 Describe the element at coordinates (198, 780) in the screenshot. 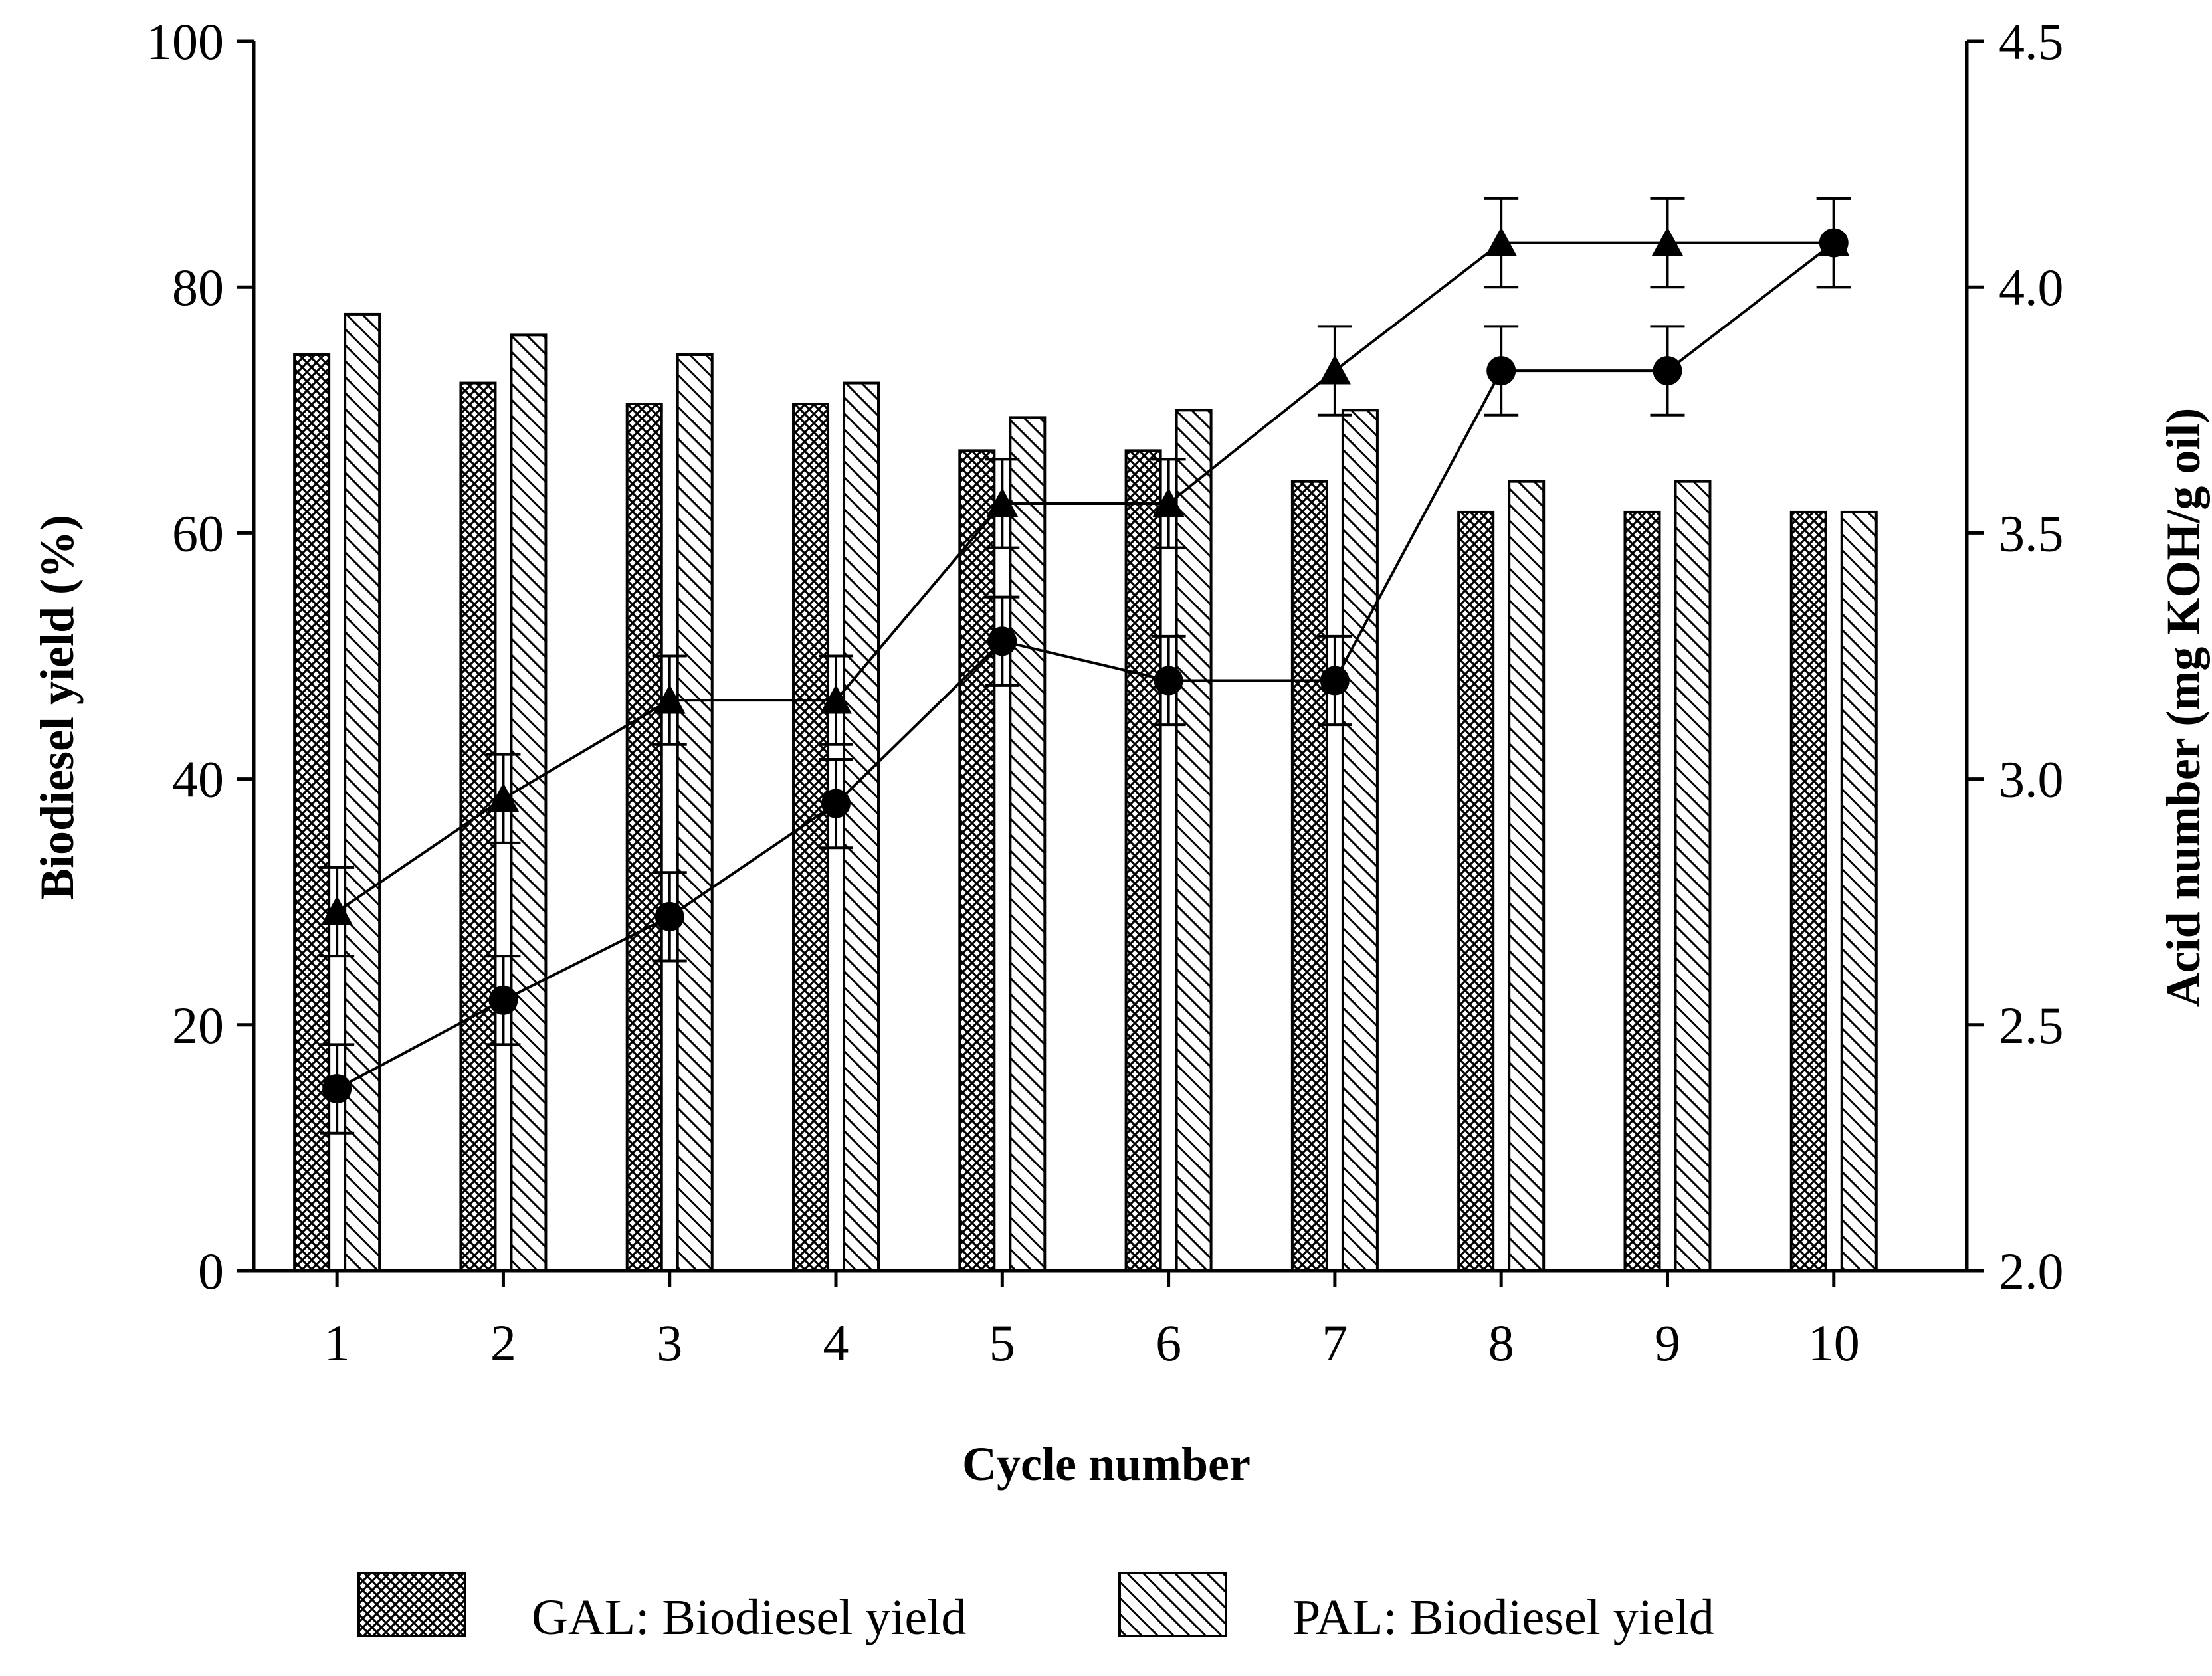

I see `y-tick-label-40: 40` at that location.